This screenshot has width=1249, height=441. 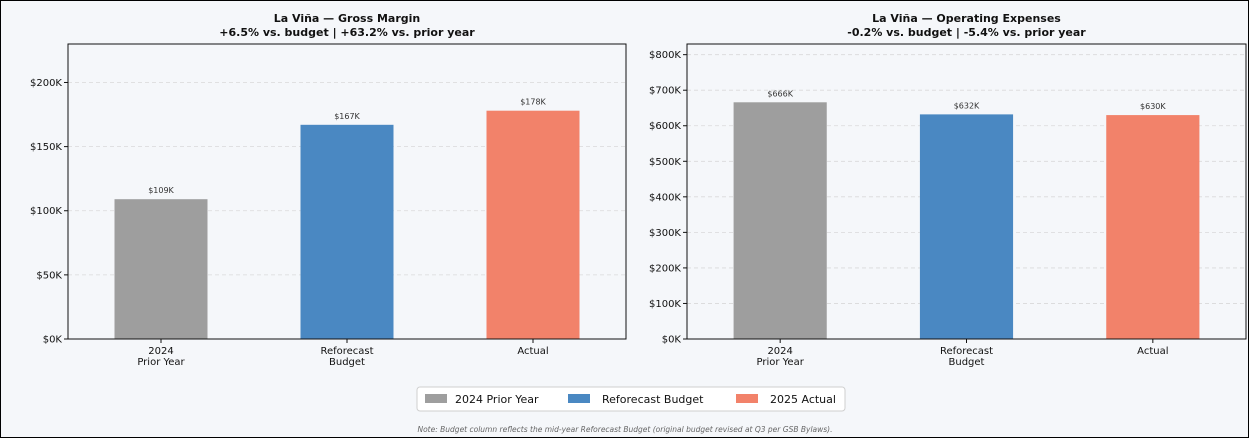 What do you see at coordinates (653, 399) in the screenshot?
I see `legend-label-reforecast-budget: Reforecast Budget` at bounding box center [653, 399].